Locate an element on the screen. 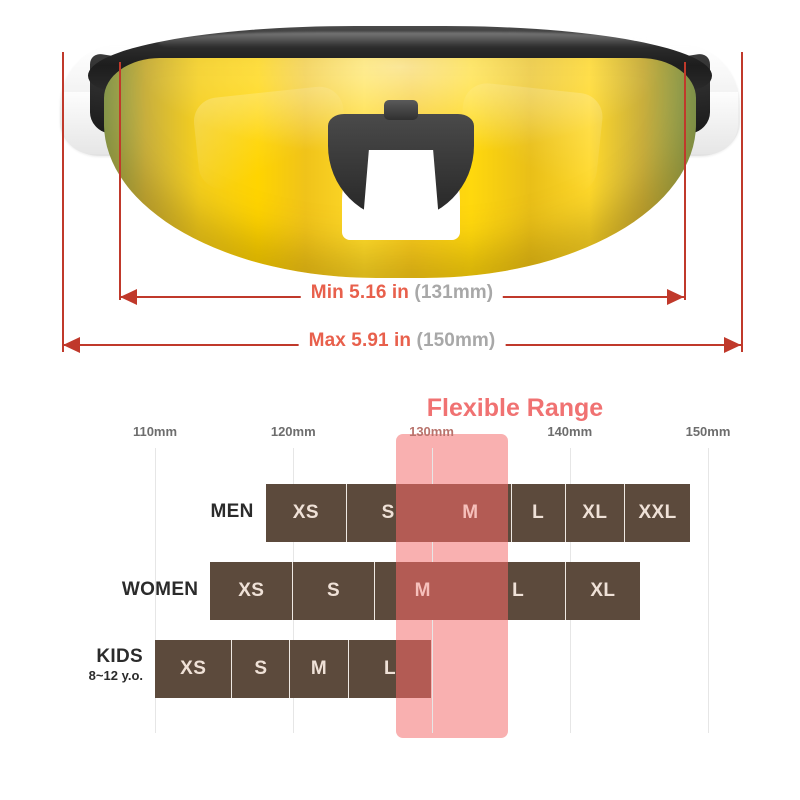 The height and width of the screenshot is (800, 800). size-segment-men-l: L is located at coordinates (538, 513).